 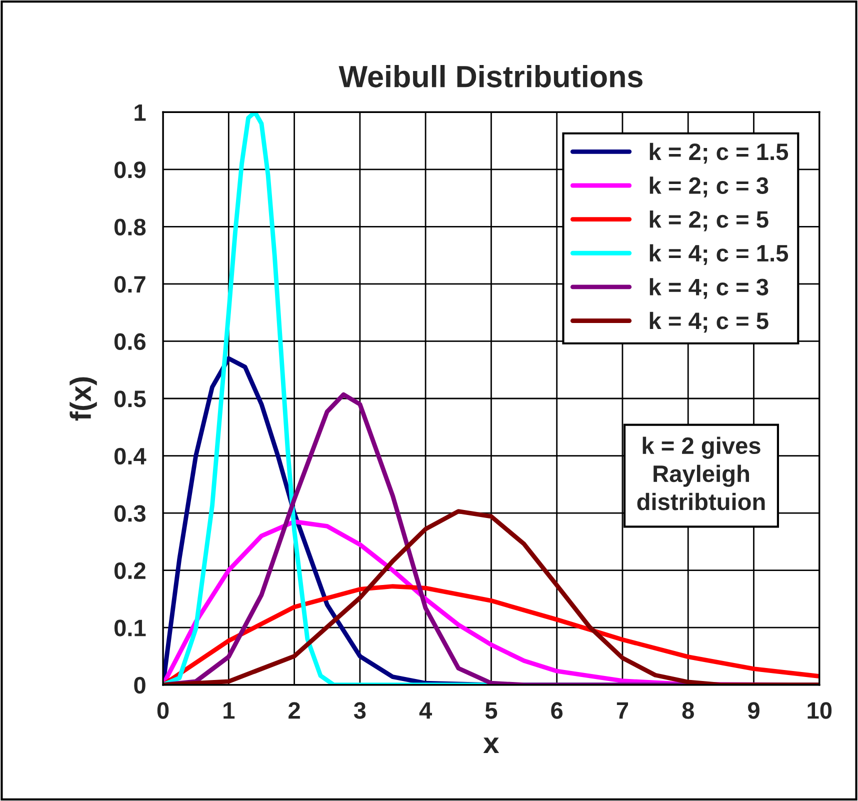 What do you see at coordinates (709, 221) in the screenshot?
I see `legend-label: k = 2; c = 5` at bounding box center [709, 221].